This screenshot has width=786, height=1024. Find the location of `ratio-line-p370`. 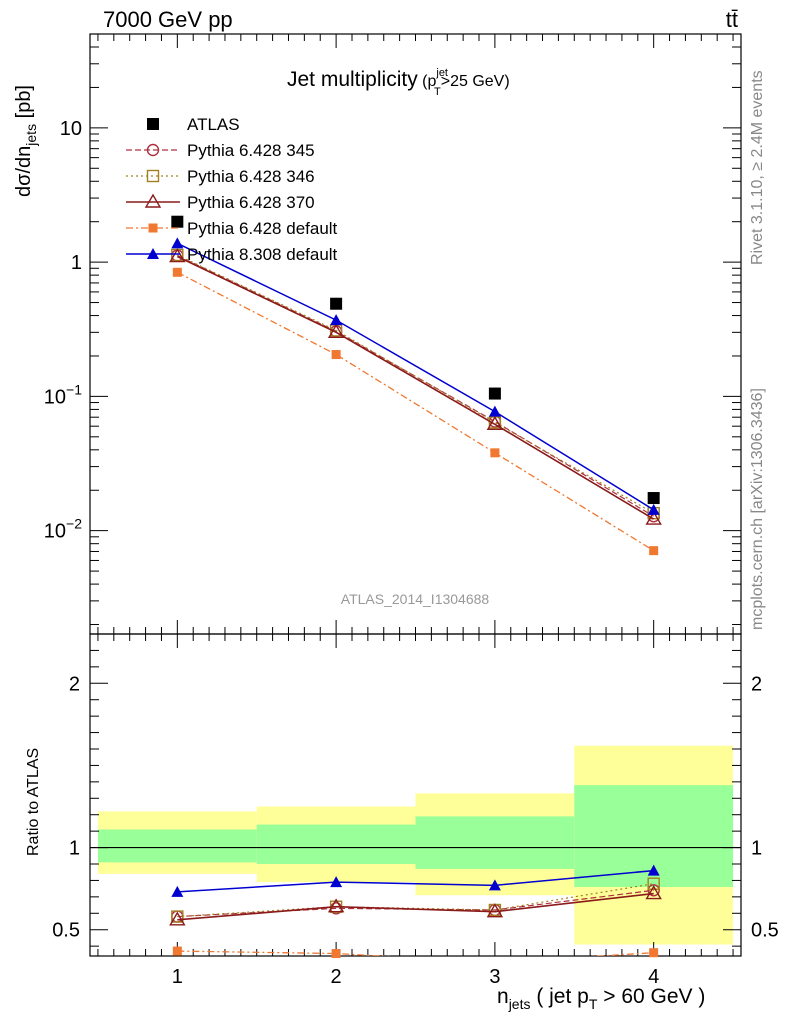

ratio-line-p370 is located at coordinates (415, 906).